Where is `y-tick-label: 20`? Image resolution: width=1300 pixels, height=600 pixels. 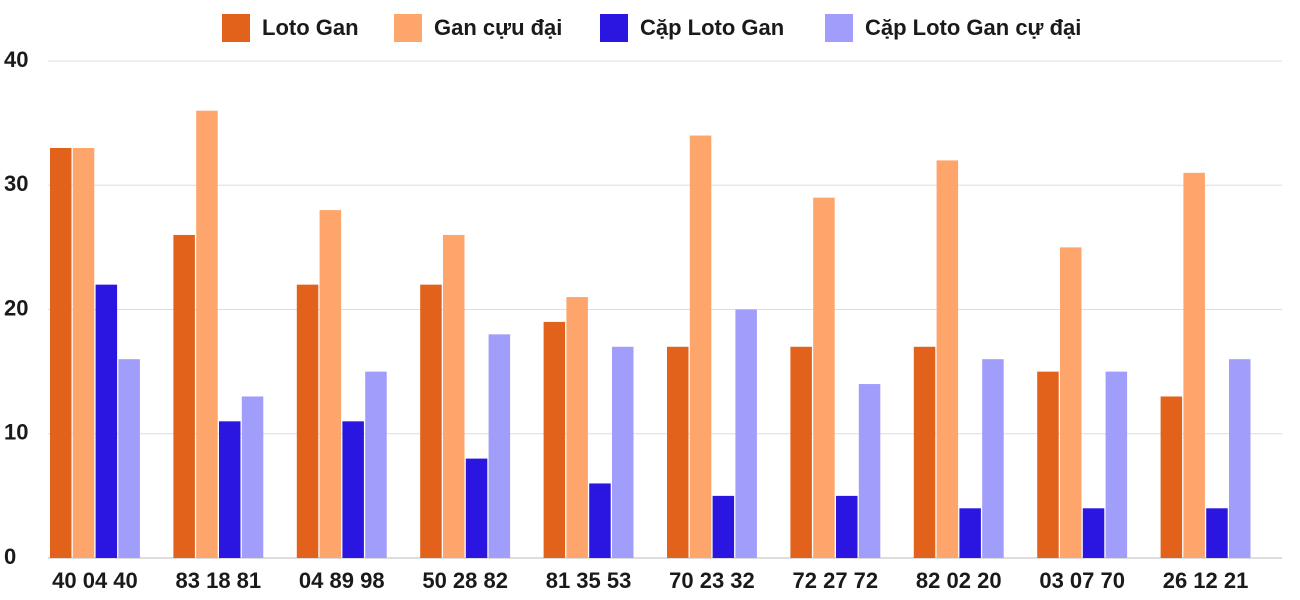 y-tick-label: 20 is located at coordinates (16, 307).